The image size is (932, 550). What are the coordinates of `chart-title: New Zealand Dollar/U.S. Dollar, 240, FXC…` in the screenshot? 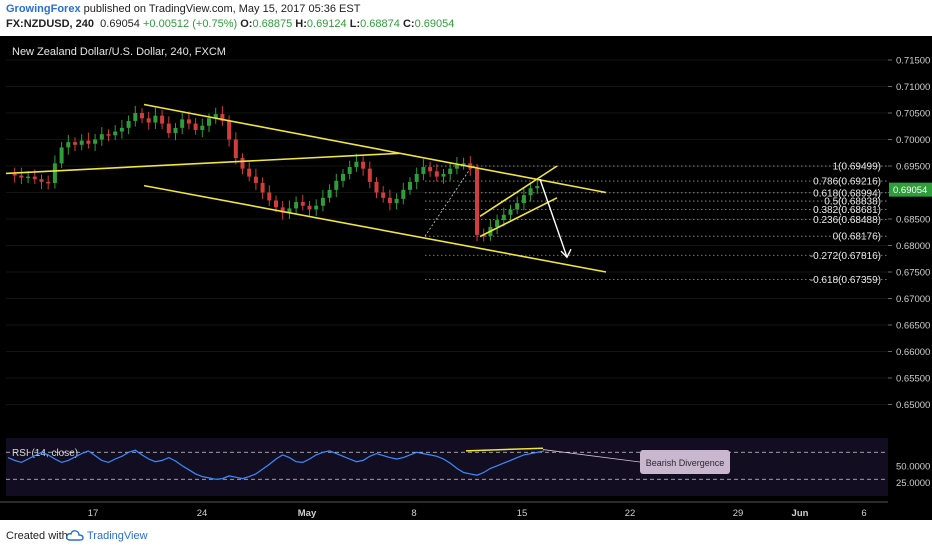 It's located at (119, 52).